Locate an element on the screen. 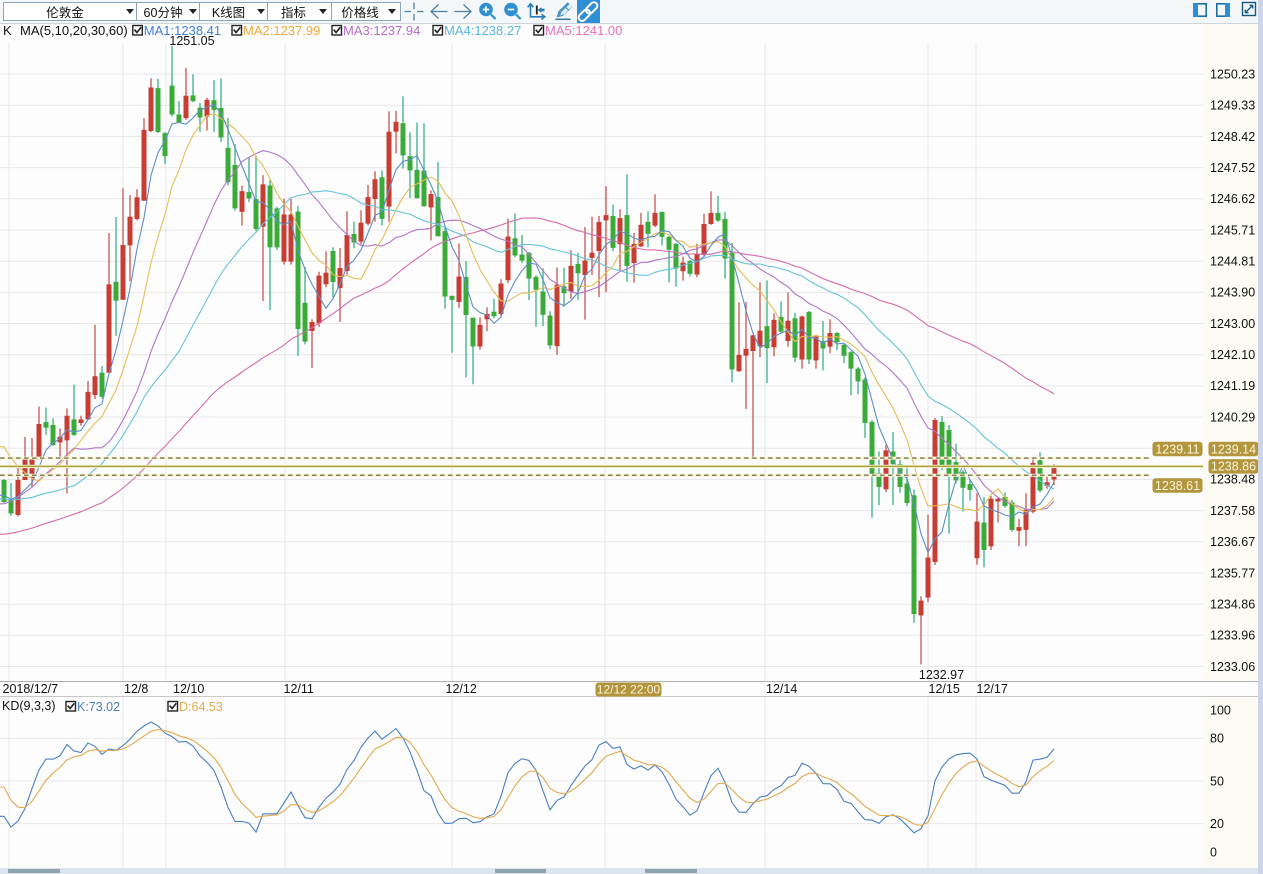  svg-text: 1238.86 is located at coordinates (1233, 467).